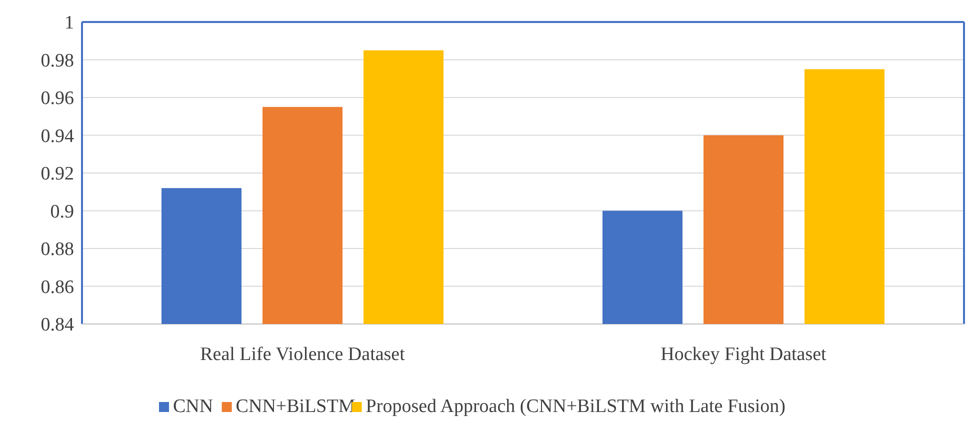  What do you see at coordinates (57, 249) in the screenshot?
I see `y-tick-label: 0.88` at bounding box center [57, 249].